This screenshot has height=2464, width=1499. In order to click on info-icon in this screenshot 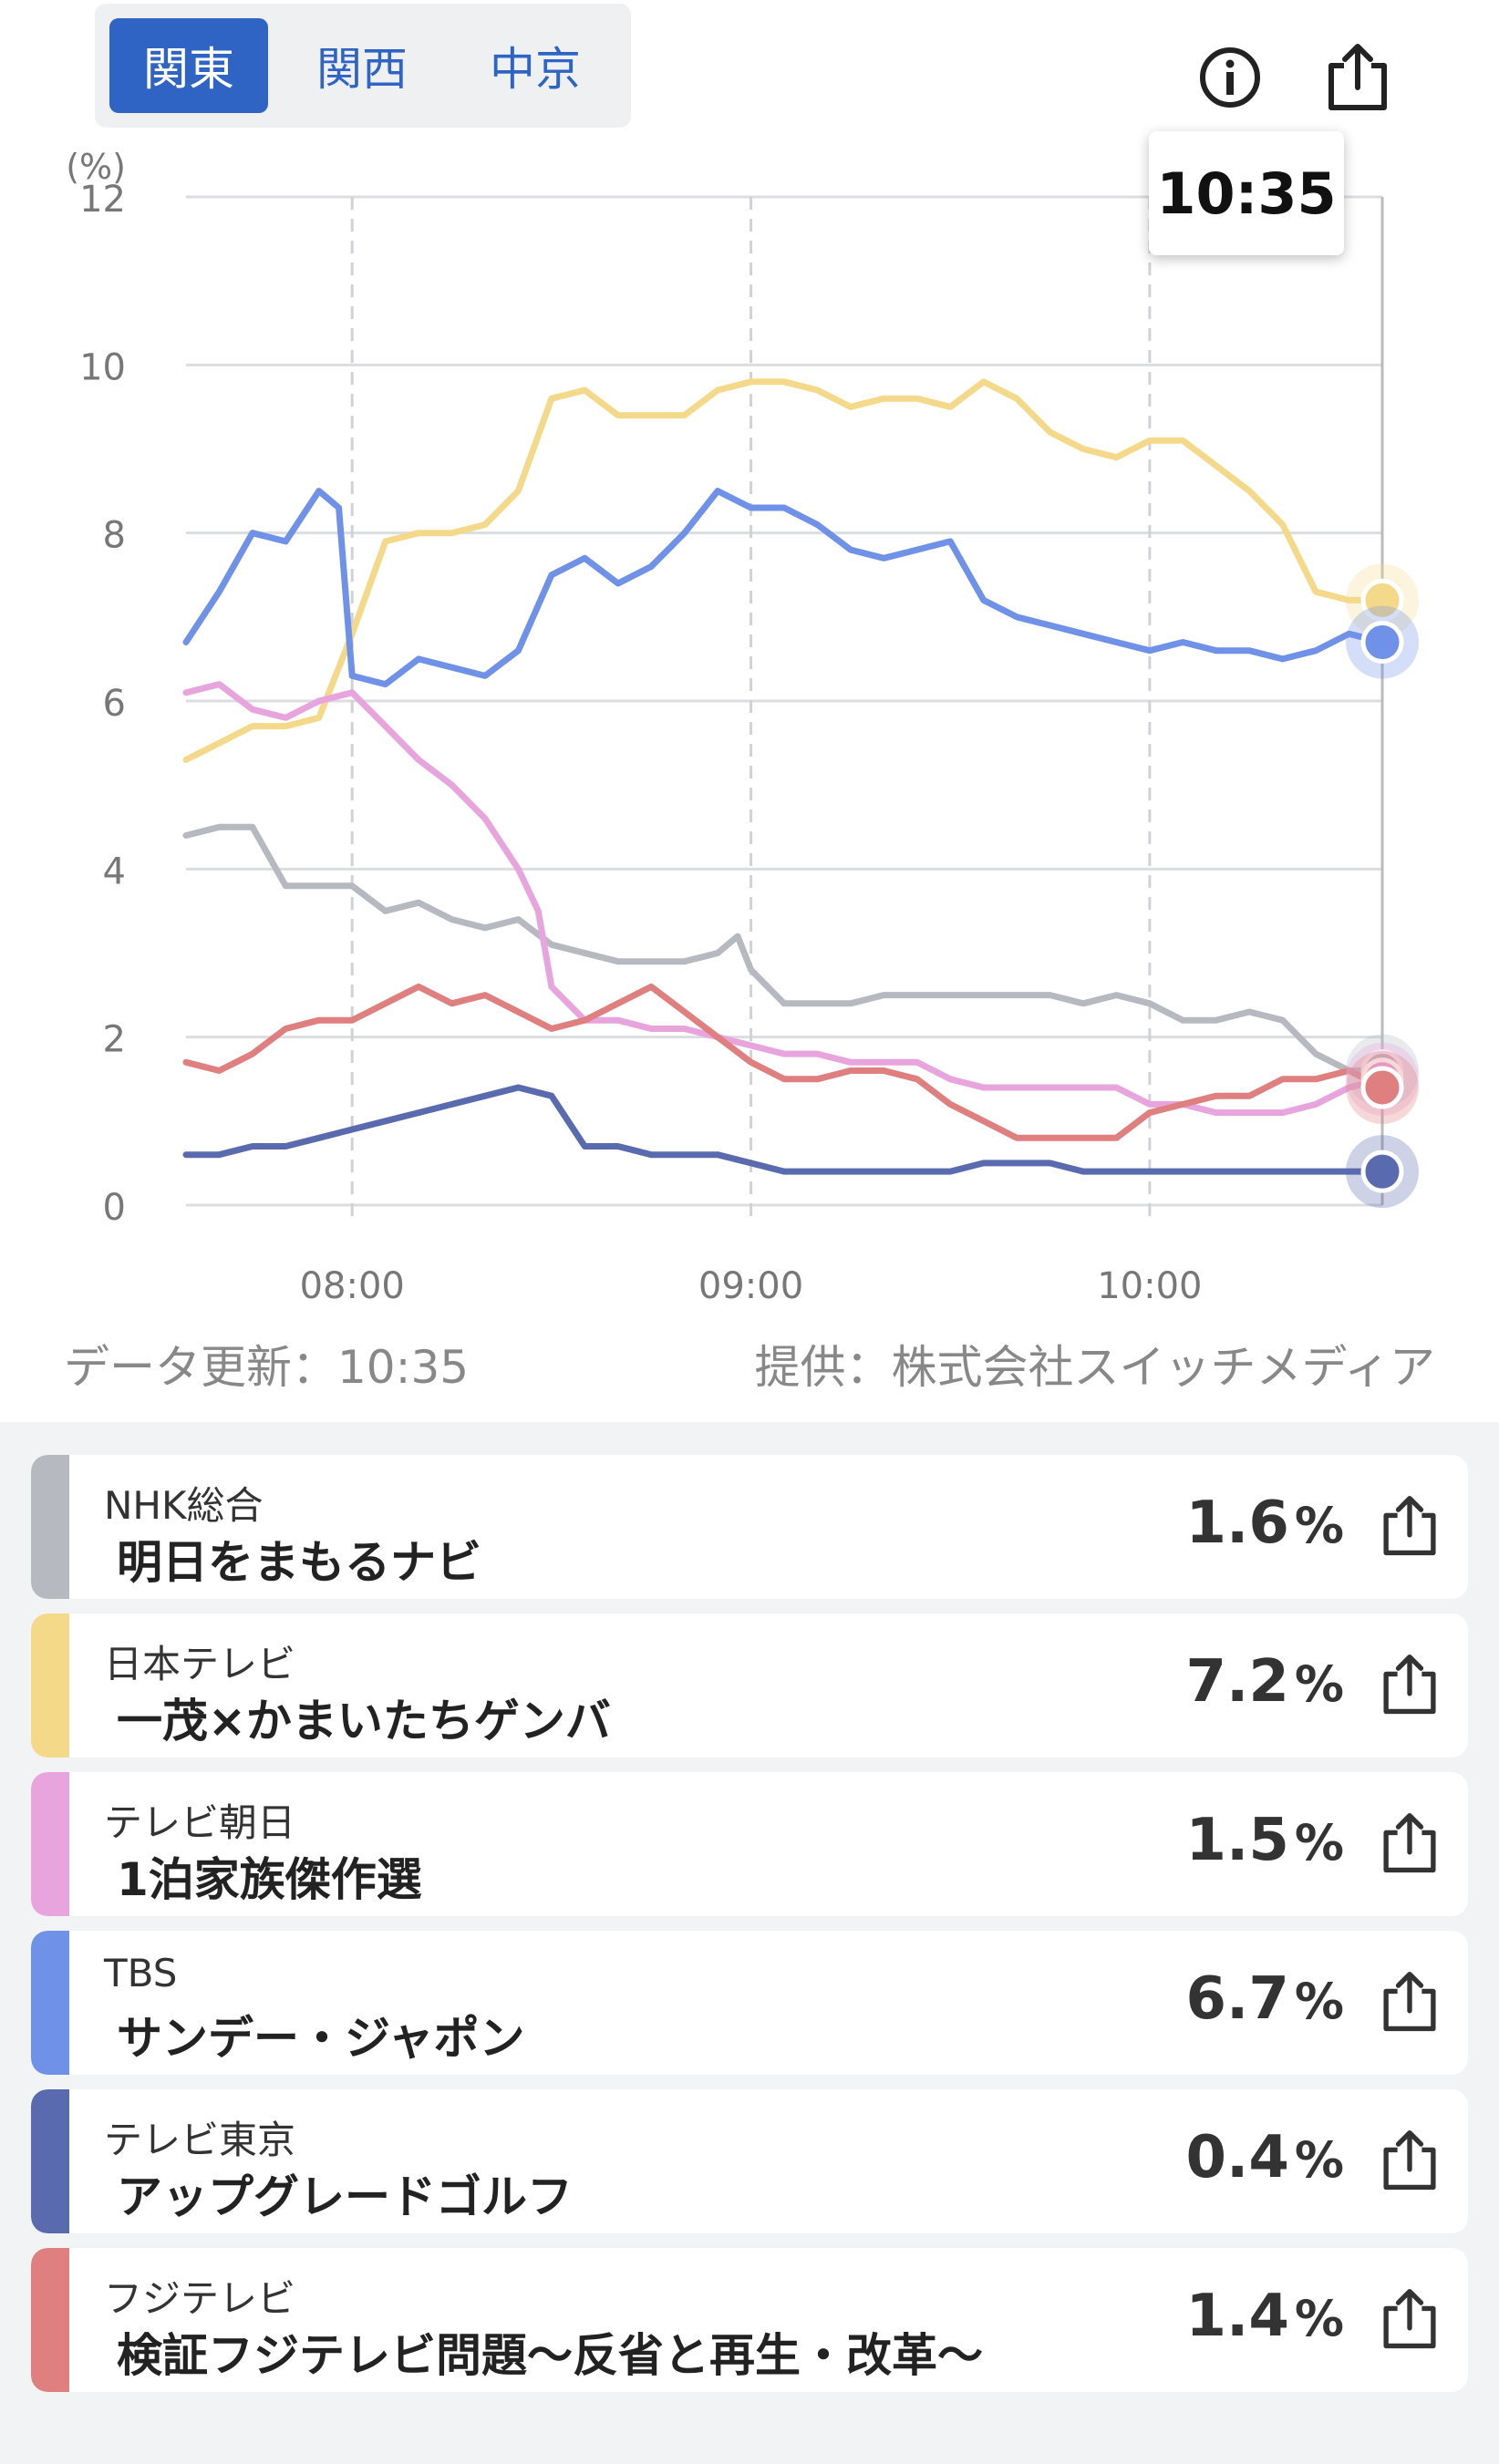, I will do `click(1230, 78)`.